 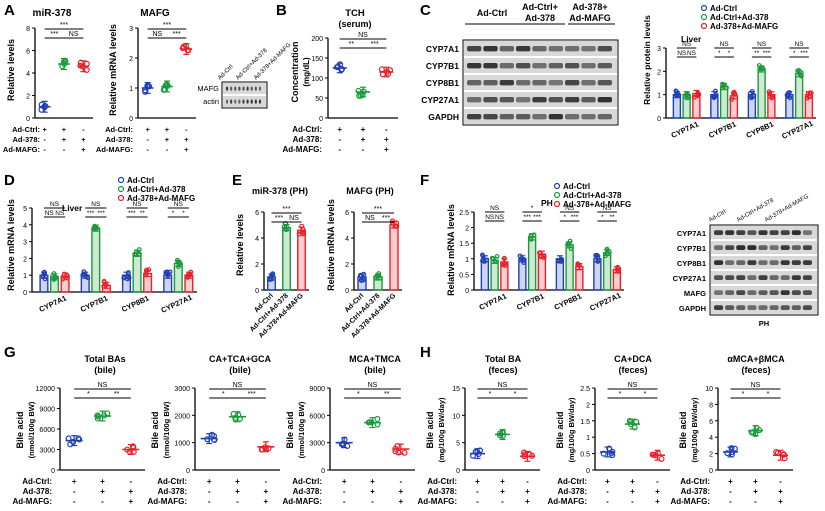 What do you see at coordinates (172, 491) in the screenshot?
I see `treatment-row-label: Ad-378:` at bounding box center [172, 491].